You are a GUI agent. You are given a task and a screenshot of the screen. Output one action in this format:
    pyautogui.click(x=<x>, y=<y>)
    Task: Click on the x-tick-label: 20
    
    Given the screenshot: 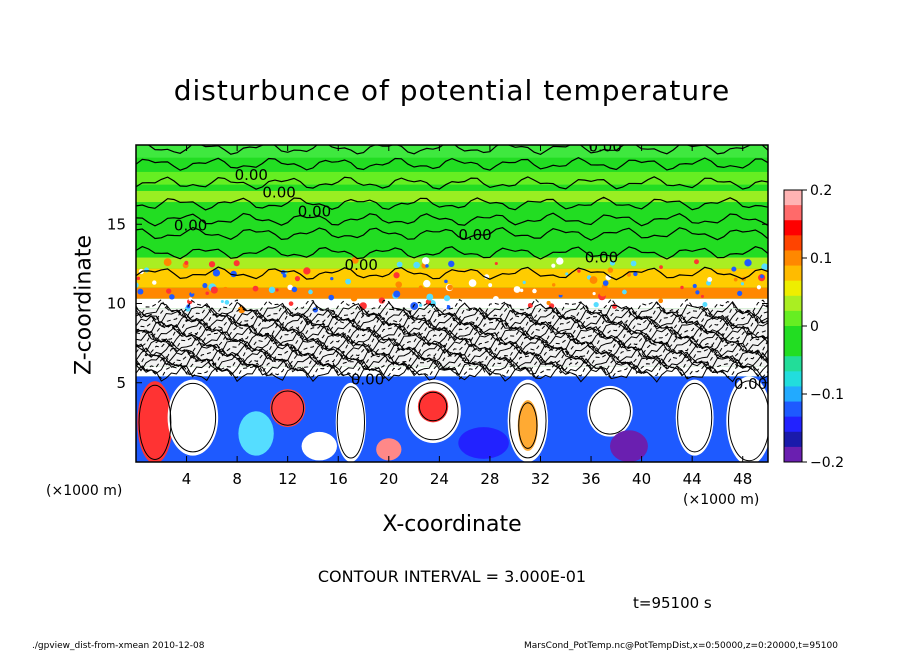 What is the action you would take?
    pyautogui.click(x=388, y=479)
    